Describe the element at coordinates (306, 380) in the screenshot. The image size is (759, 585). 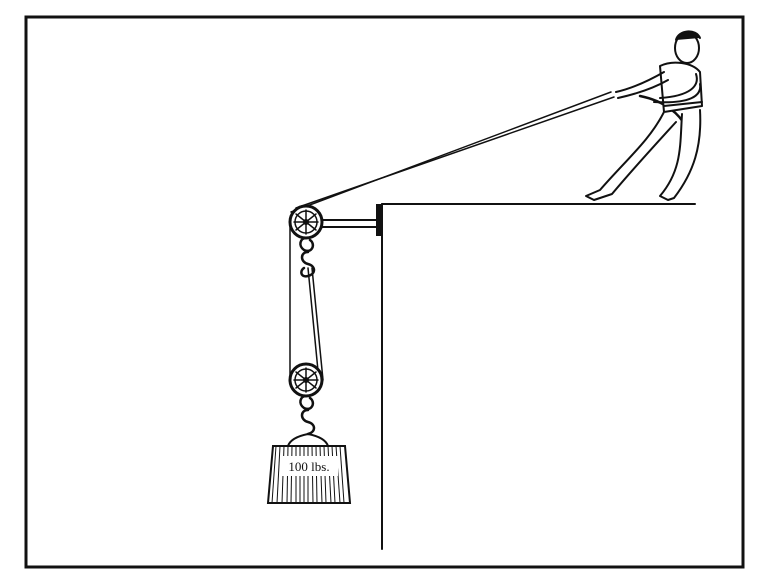
I see `movable-pulley` at that location.